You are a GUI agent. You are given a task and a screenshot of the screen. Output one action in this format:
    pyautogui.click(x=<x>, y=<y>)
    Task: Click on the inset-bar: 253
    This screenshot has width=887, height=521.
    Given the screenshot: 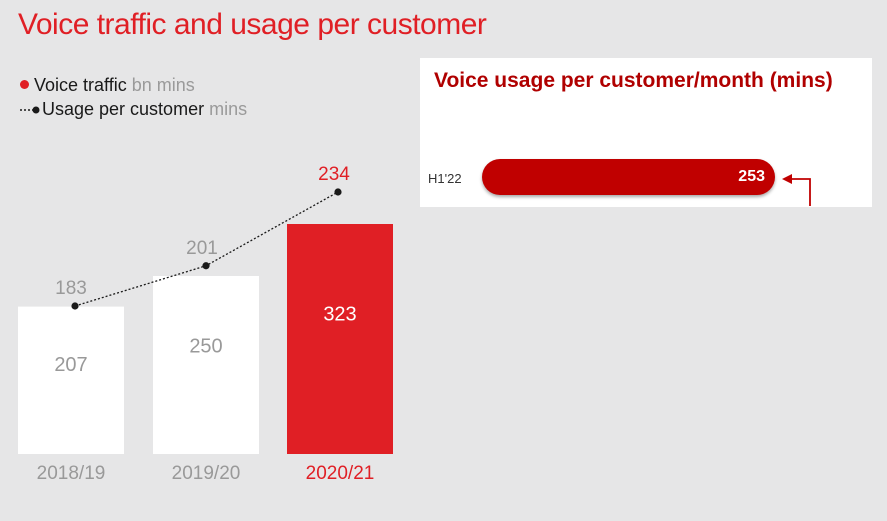 What is the action you would take?
    pyautogui.click(x=628, y=177)
    